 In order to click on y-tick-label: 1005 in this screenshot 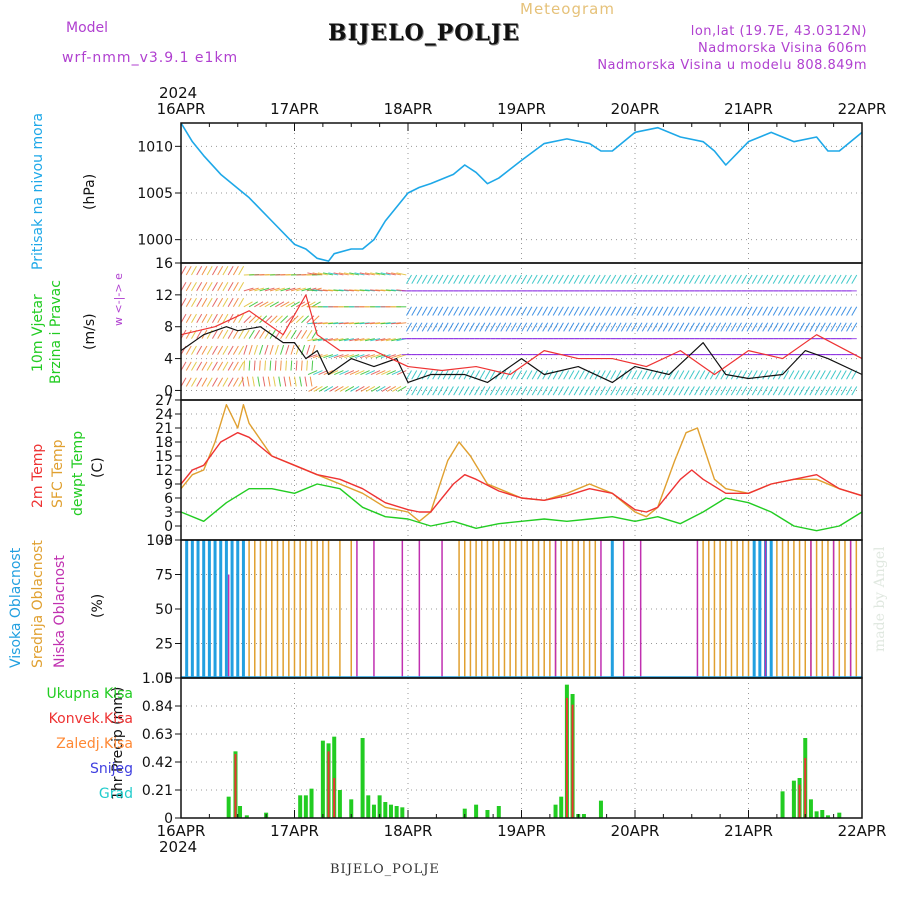, I will do `click(155, 194)`.